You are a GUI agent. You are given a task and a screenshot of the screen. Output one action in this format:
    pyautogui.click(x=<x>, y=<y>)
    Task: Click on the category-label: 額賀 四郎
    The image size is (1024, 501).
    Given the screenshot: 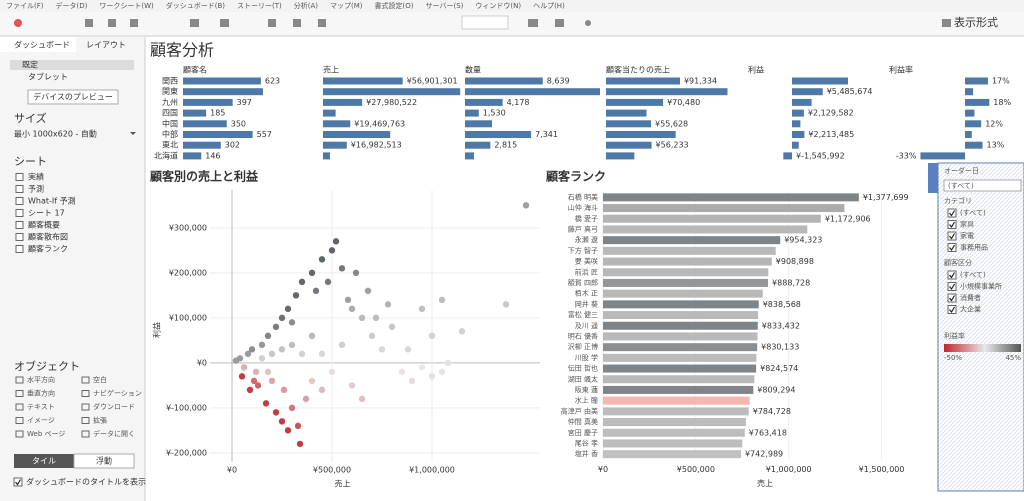 What is the action you would take?
    pyautogui.click(x=583, y=282)
    